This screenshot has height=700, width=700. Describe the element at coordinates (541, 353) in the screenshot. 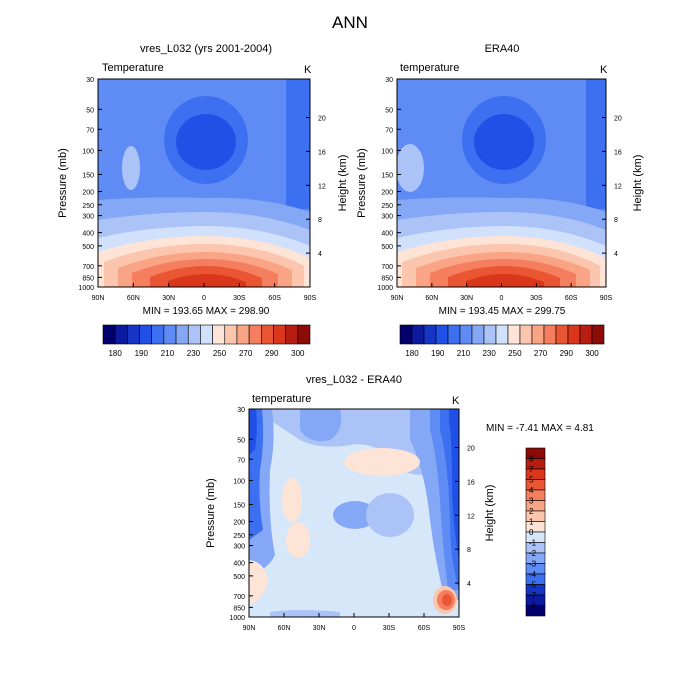

I see `colorbar-label: 270` at that location.